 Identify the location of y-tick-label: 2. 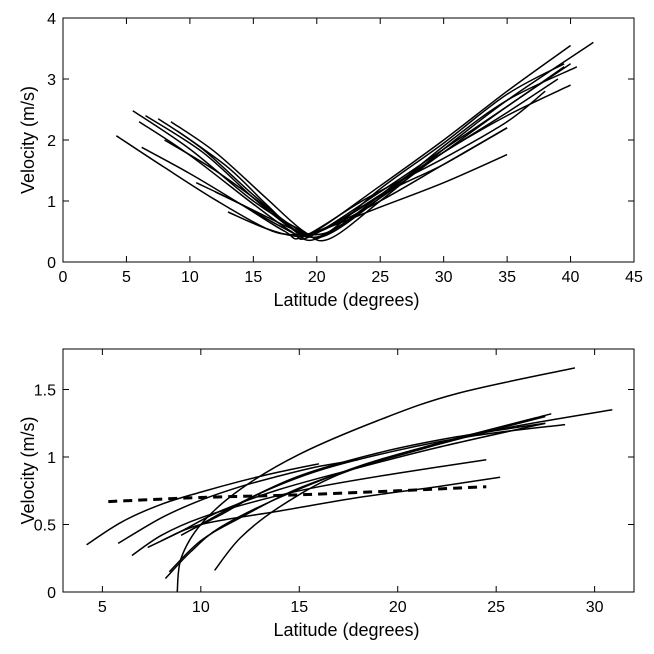
(51, 141).